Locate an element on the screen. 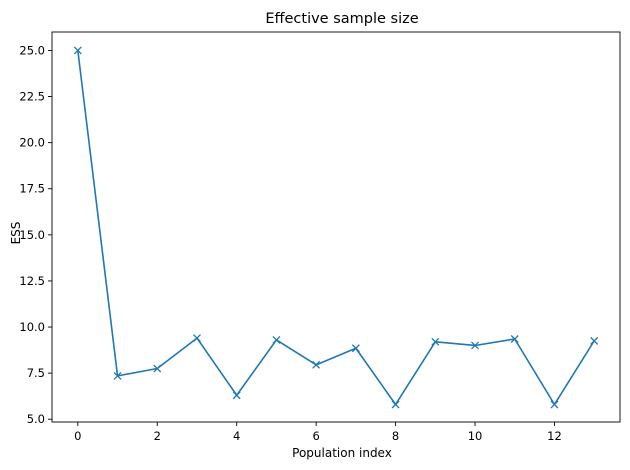 The image size is (630, 470). y-tick-label: 20.0 is located at coordinates (32, 143).